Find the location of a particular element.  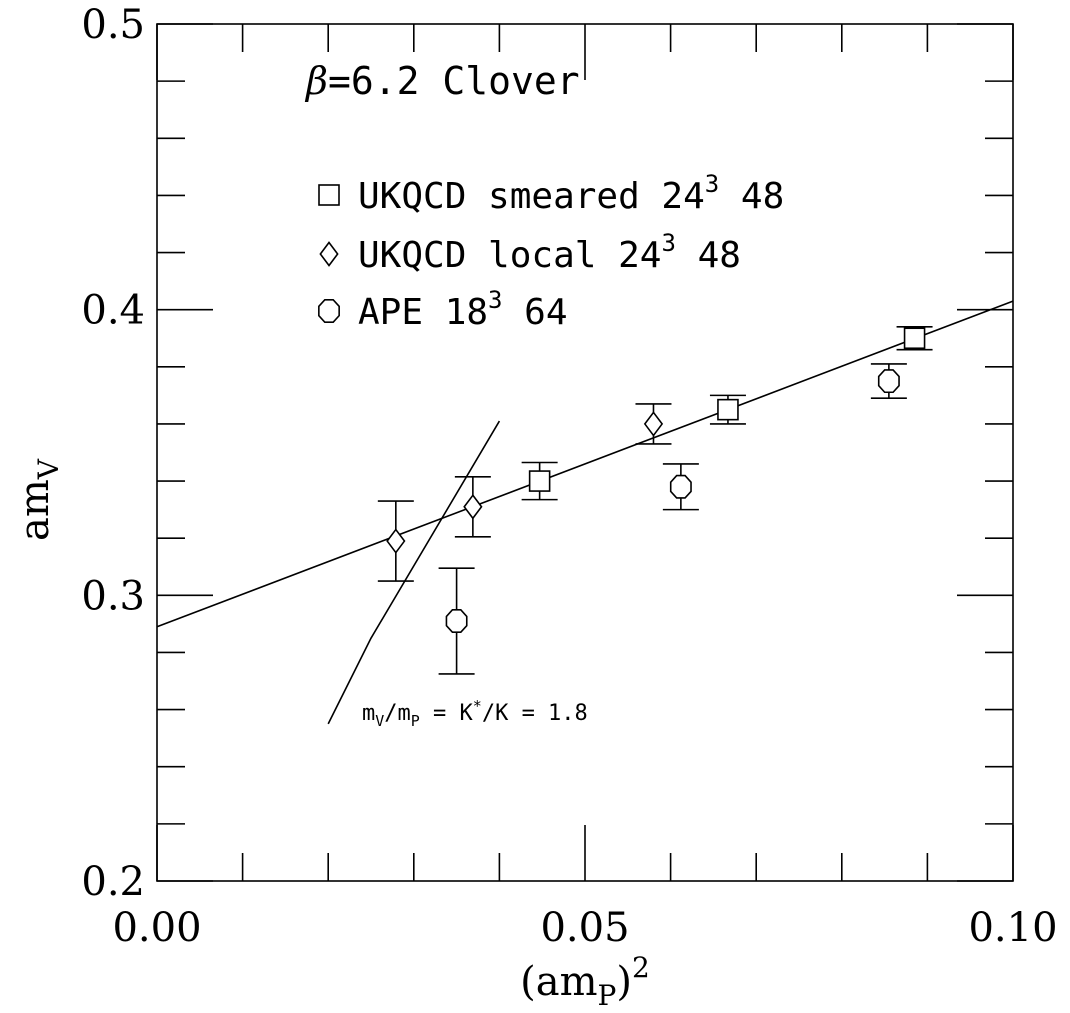

x-axis-title-sub: P is located at coordinates (607, 995).